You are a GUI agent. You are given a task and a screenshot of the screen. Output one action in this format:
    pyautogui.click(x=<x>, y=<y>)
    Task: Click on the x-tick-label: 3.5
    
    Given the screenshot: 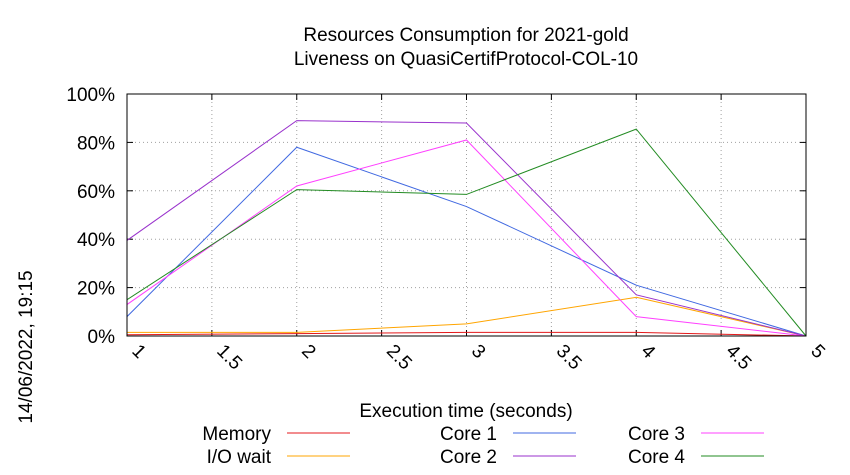 What is the action you would take?
    pyautogui.click(x=569, y=358)
    